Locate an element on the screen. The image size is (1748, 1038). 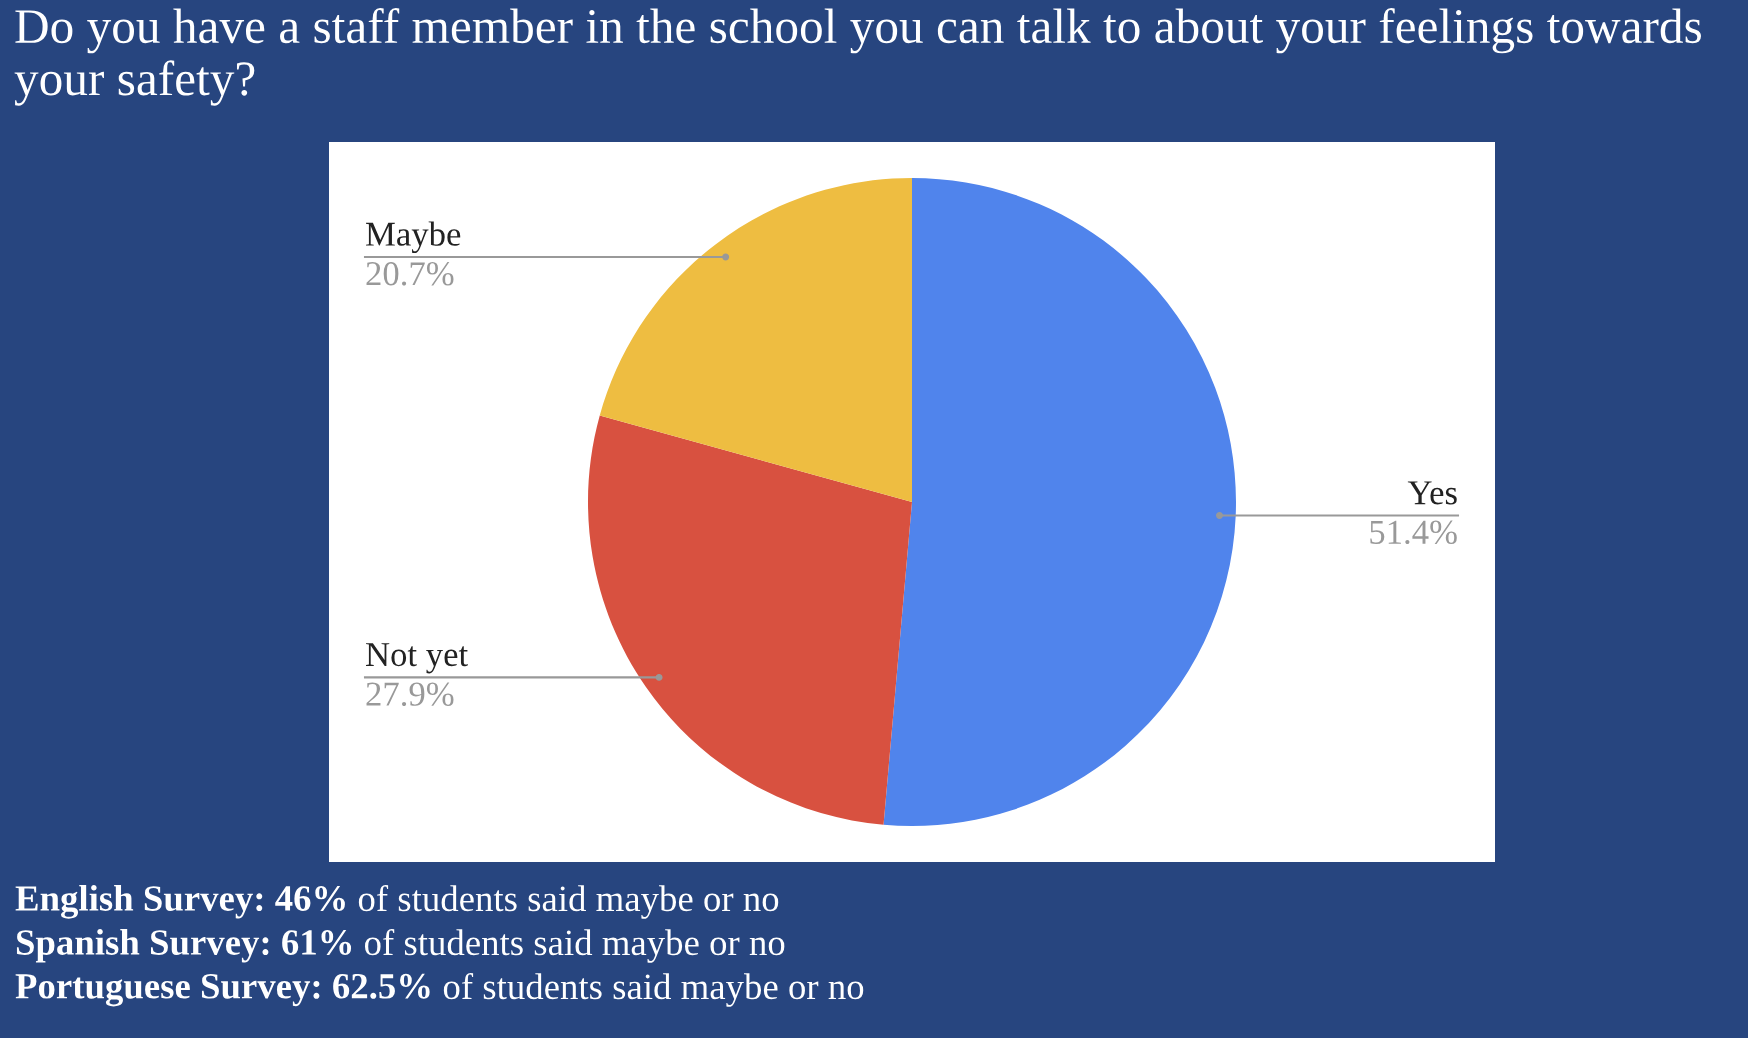
slice-label: Not yet is located at coordinates (417, 658).